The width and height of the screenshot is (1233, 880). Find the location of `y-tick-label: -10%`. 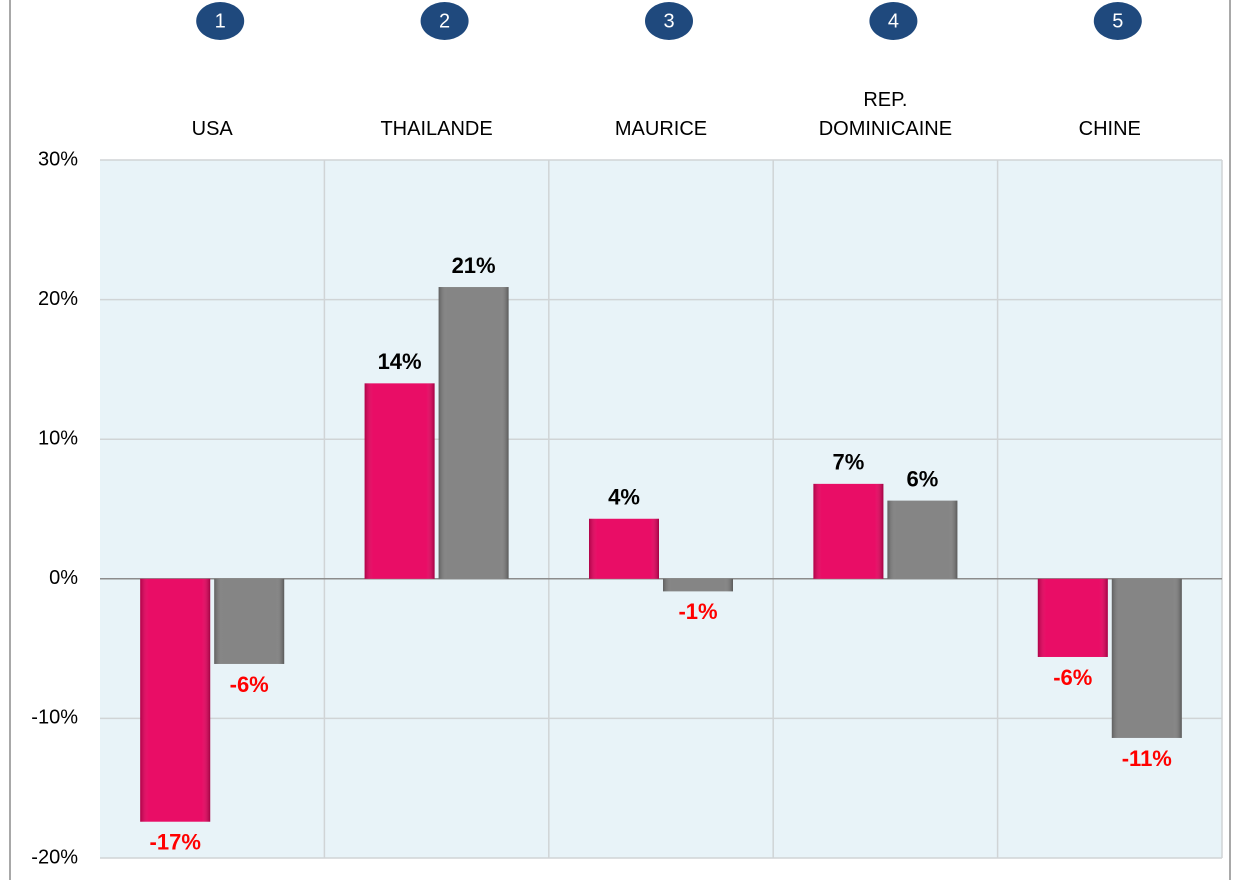

y-tick-label: -10% is located at coordinates (54, 718).